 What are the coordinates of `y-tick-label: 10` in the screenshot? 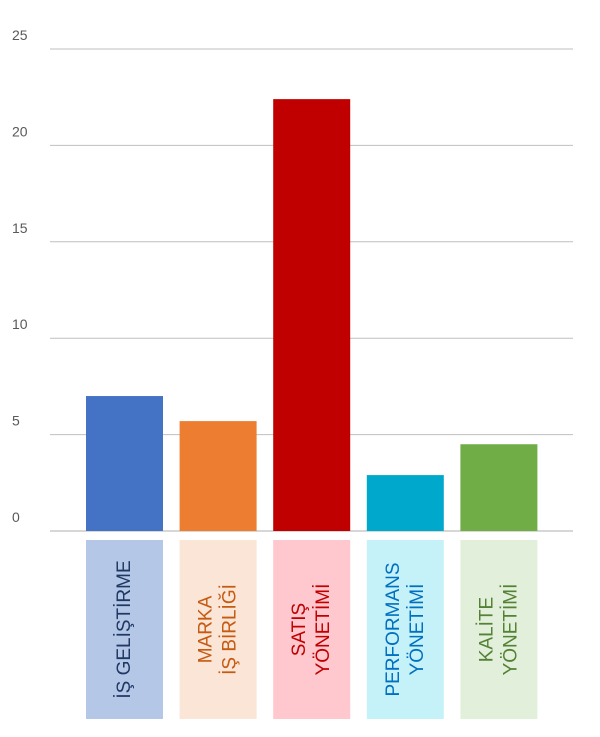 It's located at (20, 324).